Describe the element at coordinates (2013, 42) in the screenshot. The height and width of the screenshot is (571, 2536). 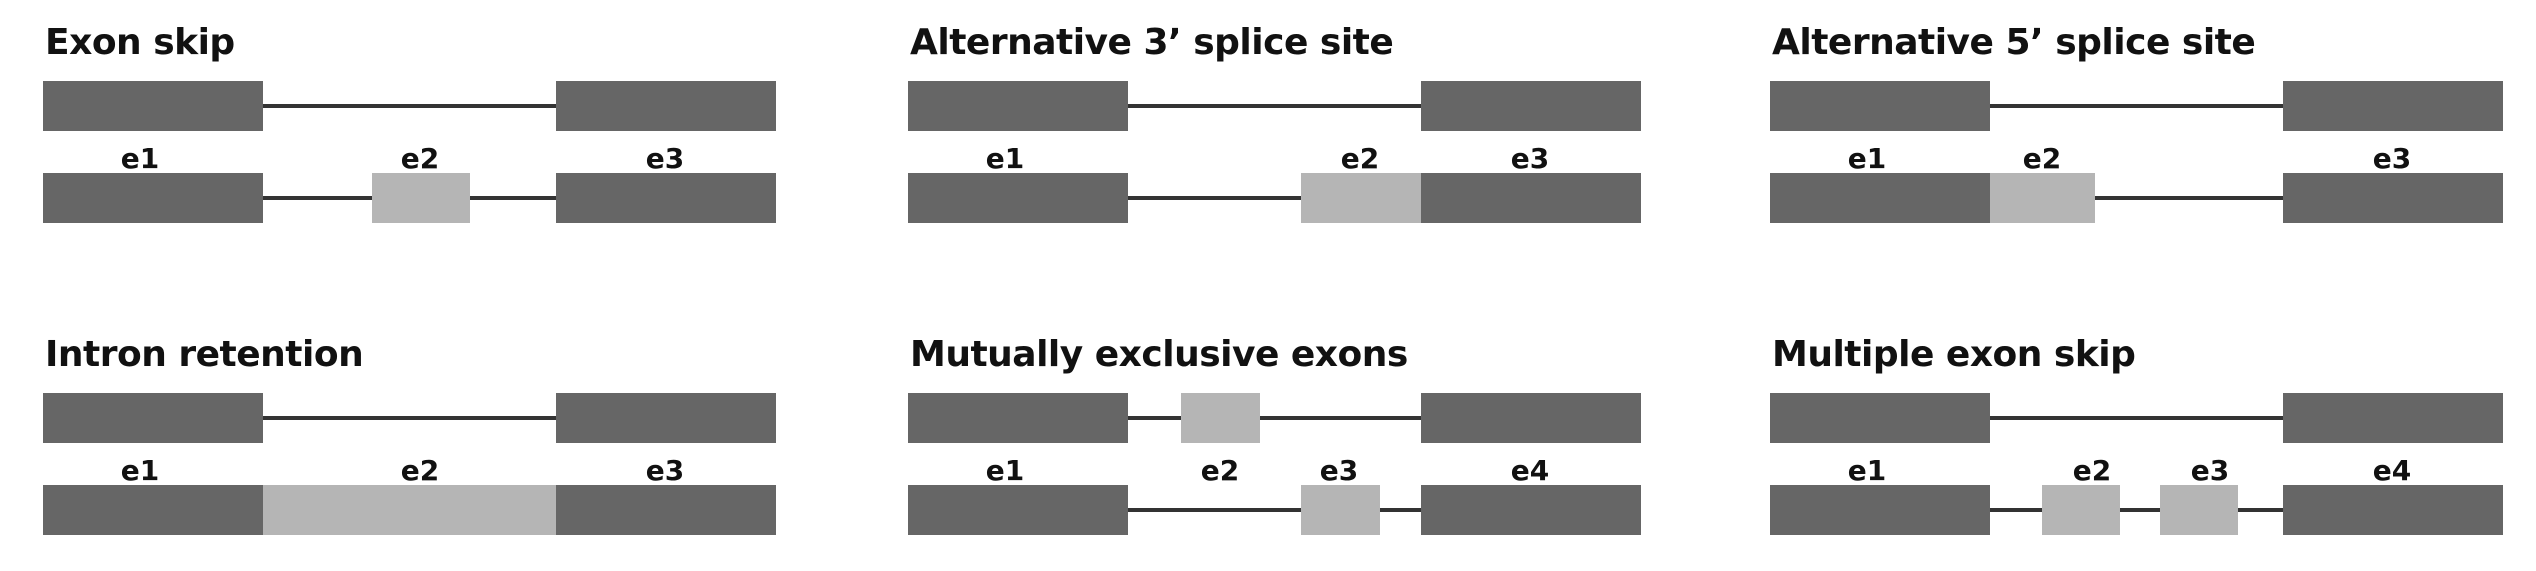
I see `panel-title: Alternative 5’ splice site` at that location.